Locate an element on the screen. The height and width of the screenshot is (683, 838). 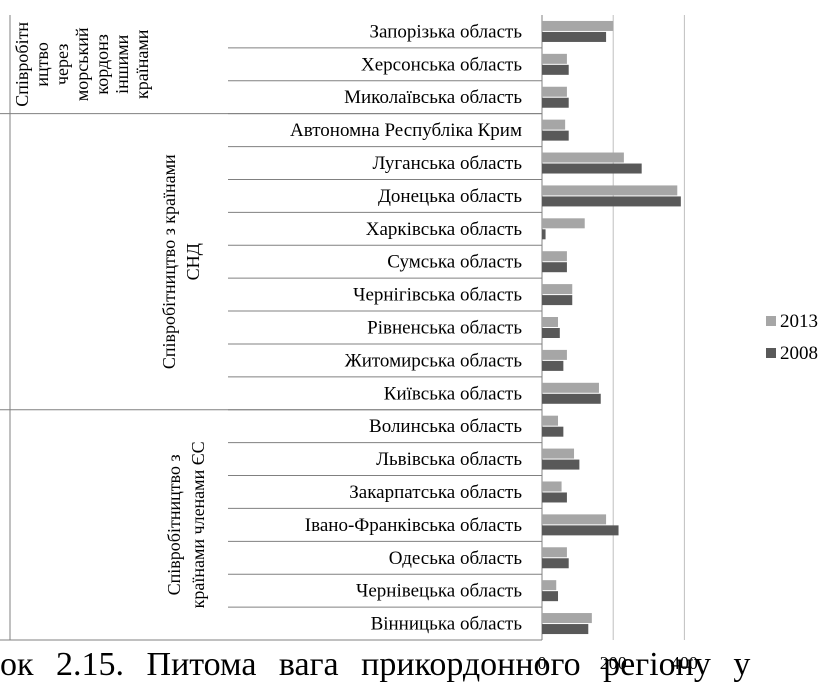
group-label-line: морський is located at coordinates (82, 64).